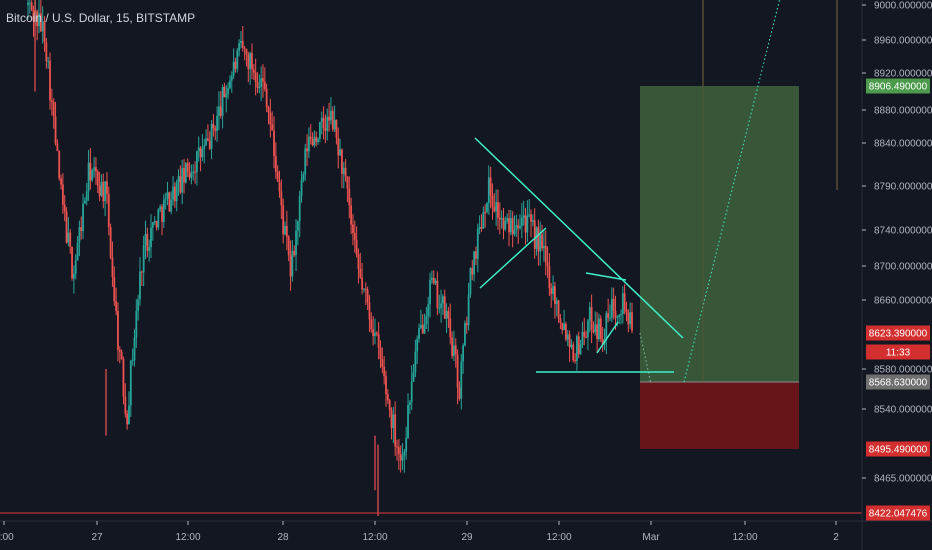  I want to click on projection-down, so click(645, 358).